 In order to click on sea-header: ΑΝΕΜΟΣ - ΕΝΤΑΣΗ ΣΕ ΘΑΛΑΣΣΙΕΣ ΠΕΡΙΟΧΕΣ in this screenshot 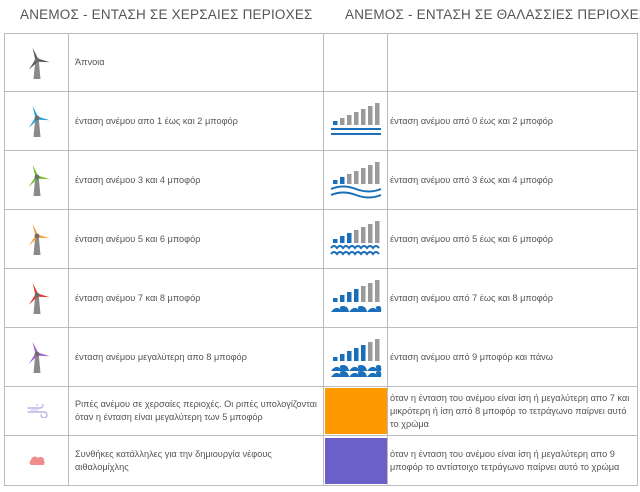, I will do `click(492, 14)`.